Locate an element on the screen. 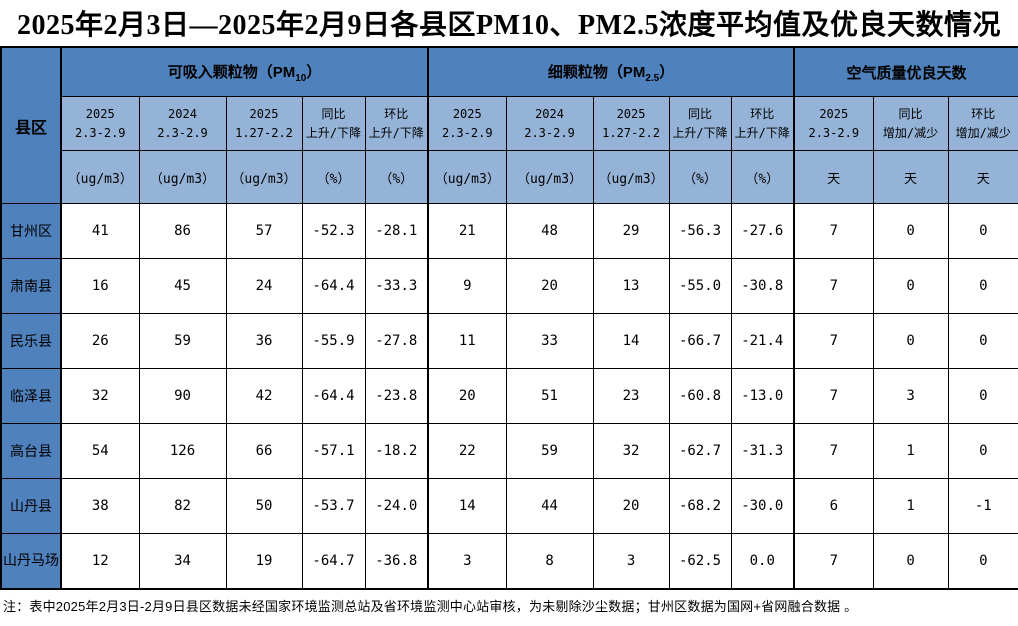 The image size is (1018, 626). unit-cell-4: （%） is located at coordinates (396, 177).